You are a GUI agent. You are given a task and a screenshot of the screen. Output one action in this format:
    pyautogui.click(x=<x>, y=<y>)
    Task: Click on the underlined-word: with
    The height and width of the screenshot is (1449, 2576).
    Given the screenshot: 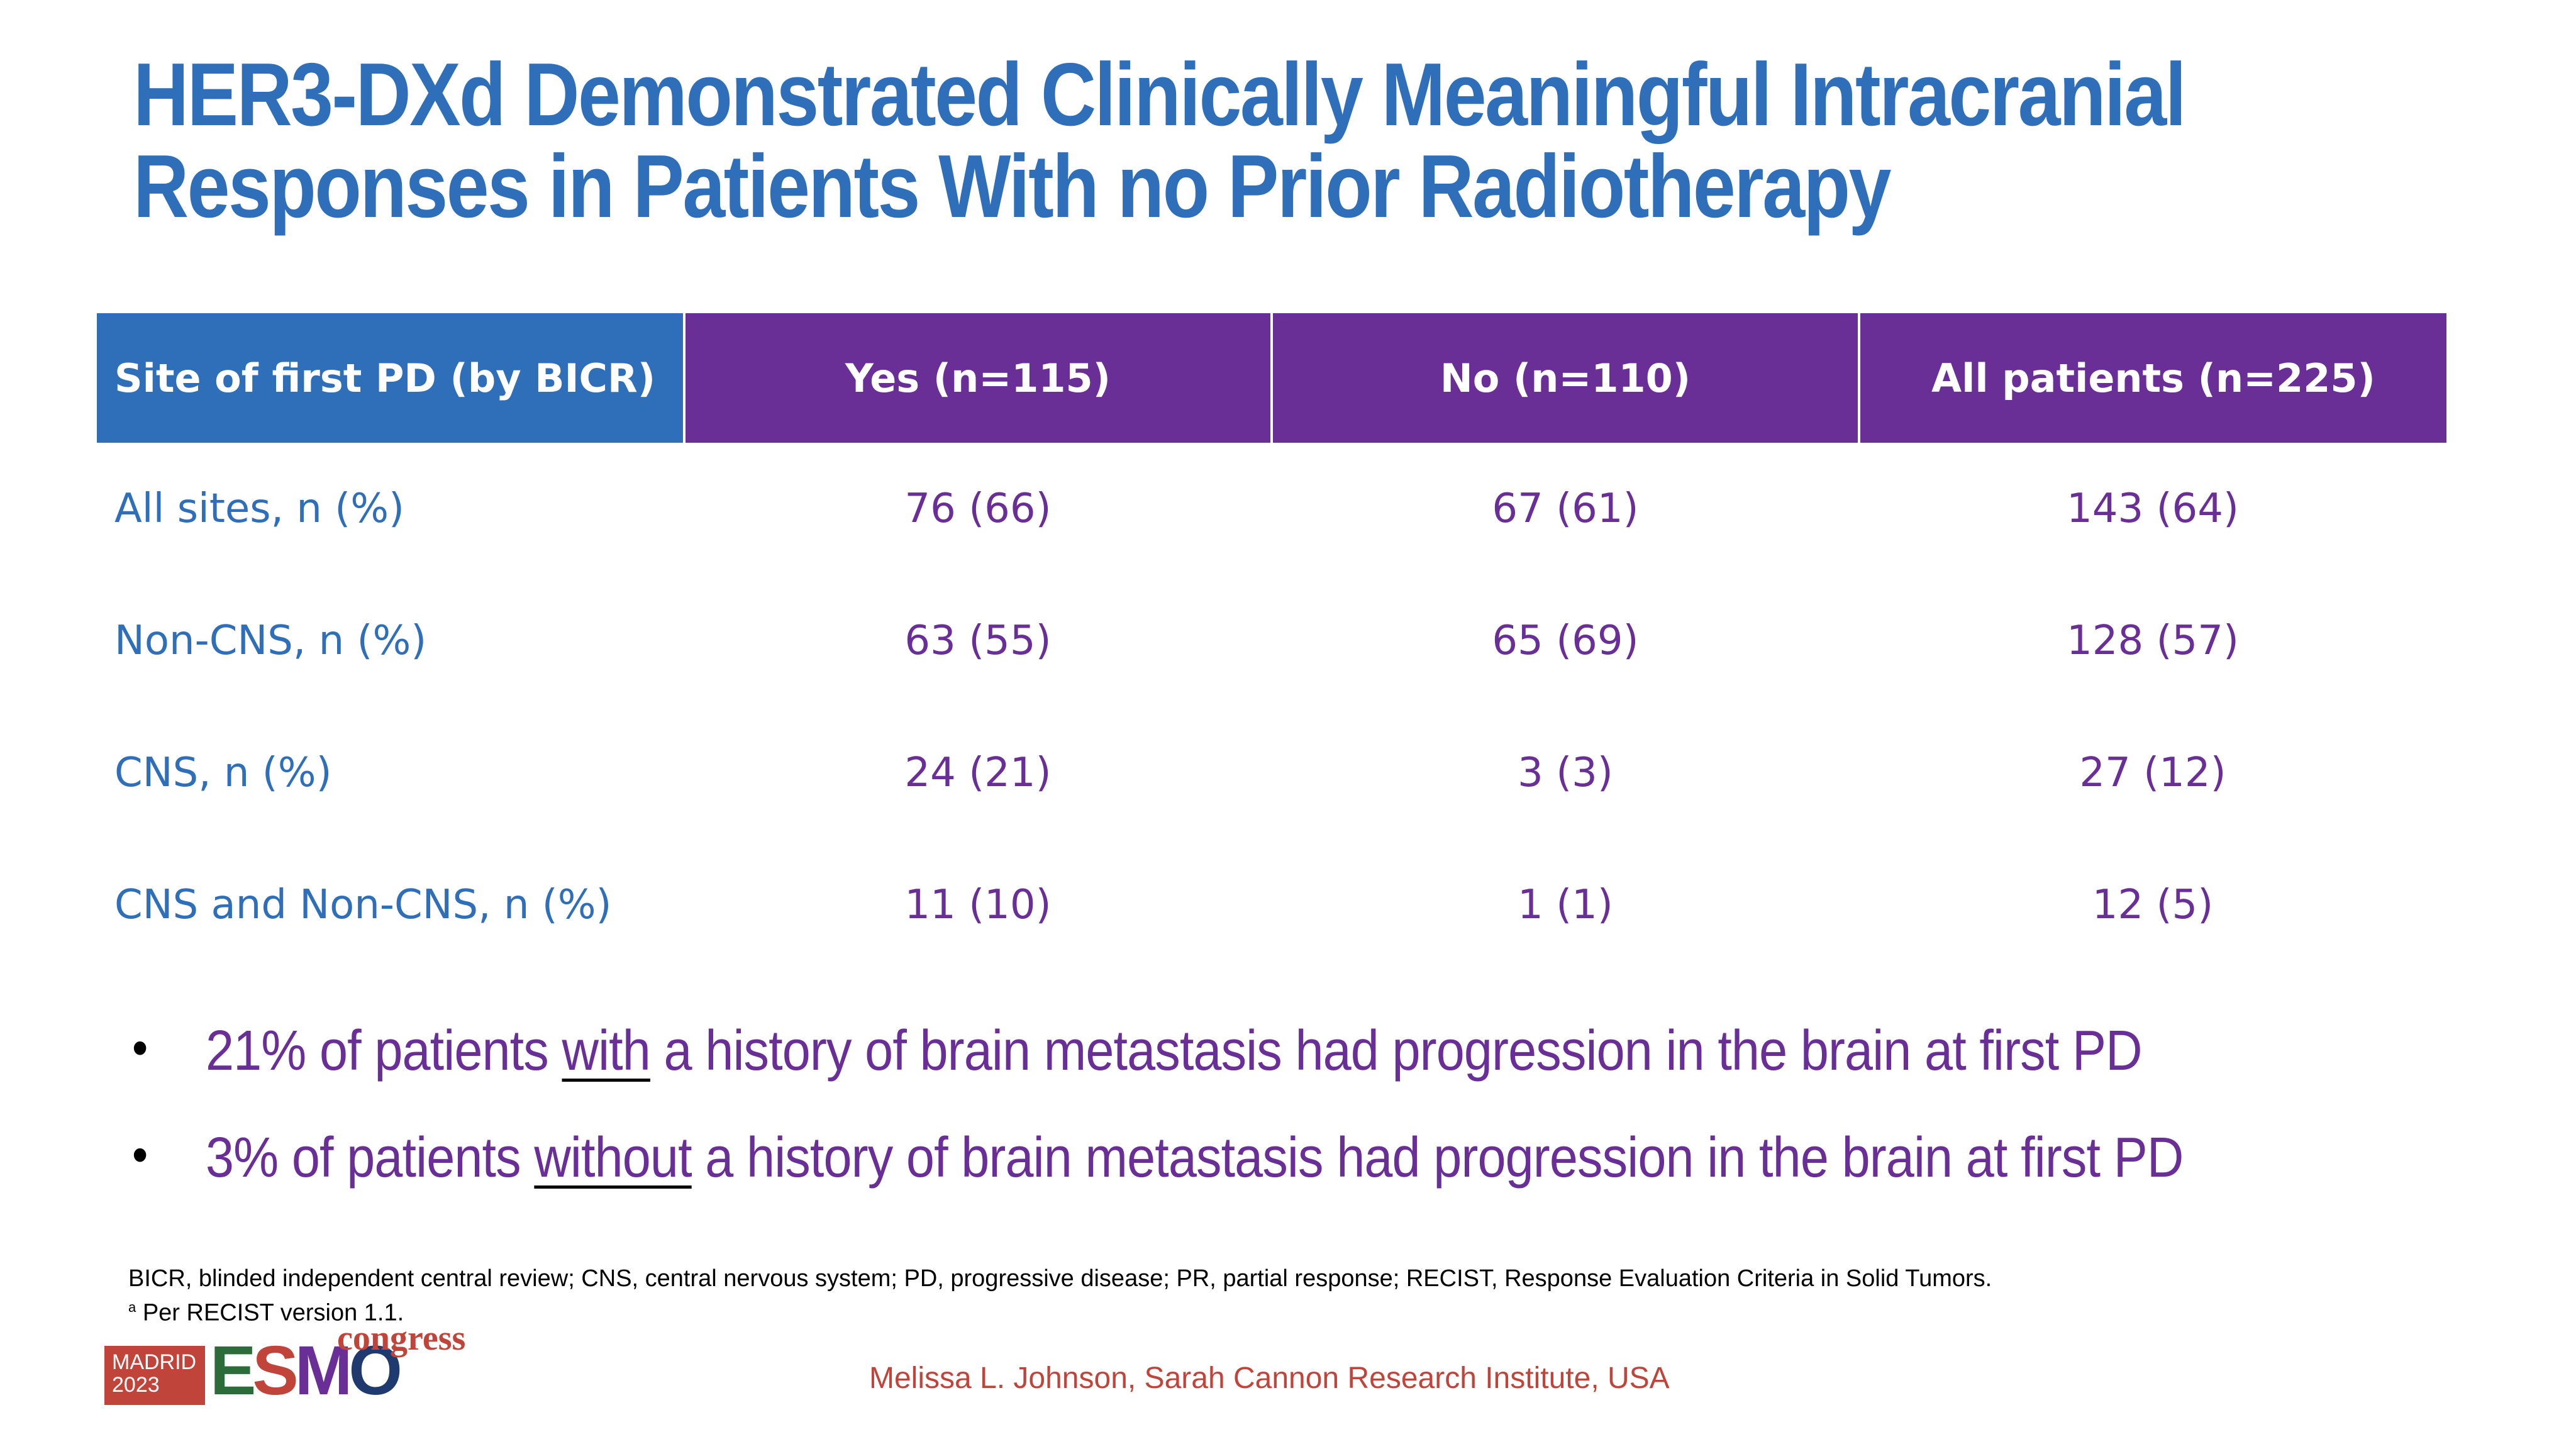 What is the action you would take?
    pyautogui.click(x=606, y=1050)
    